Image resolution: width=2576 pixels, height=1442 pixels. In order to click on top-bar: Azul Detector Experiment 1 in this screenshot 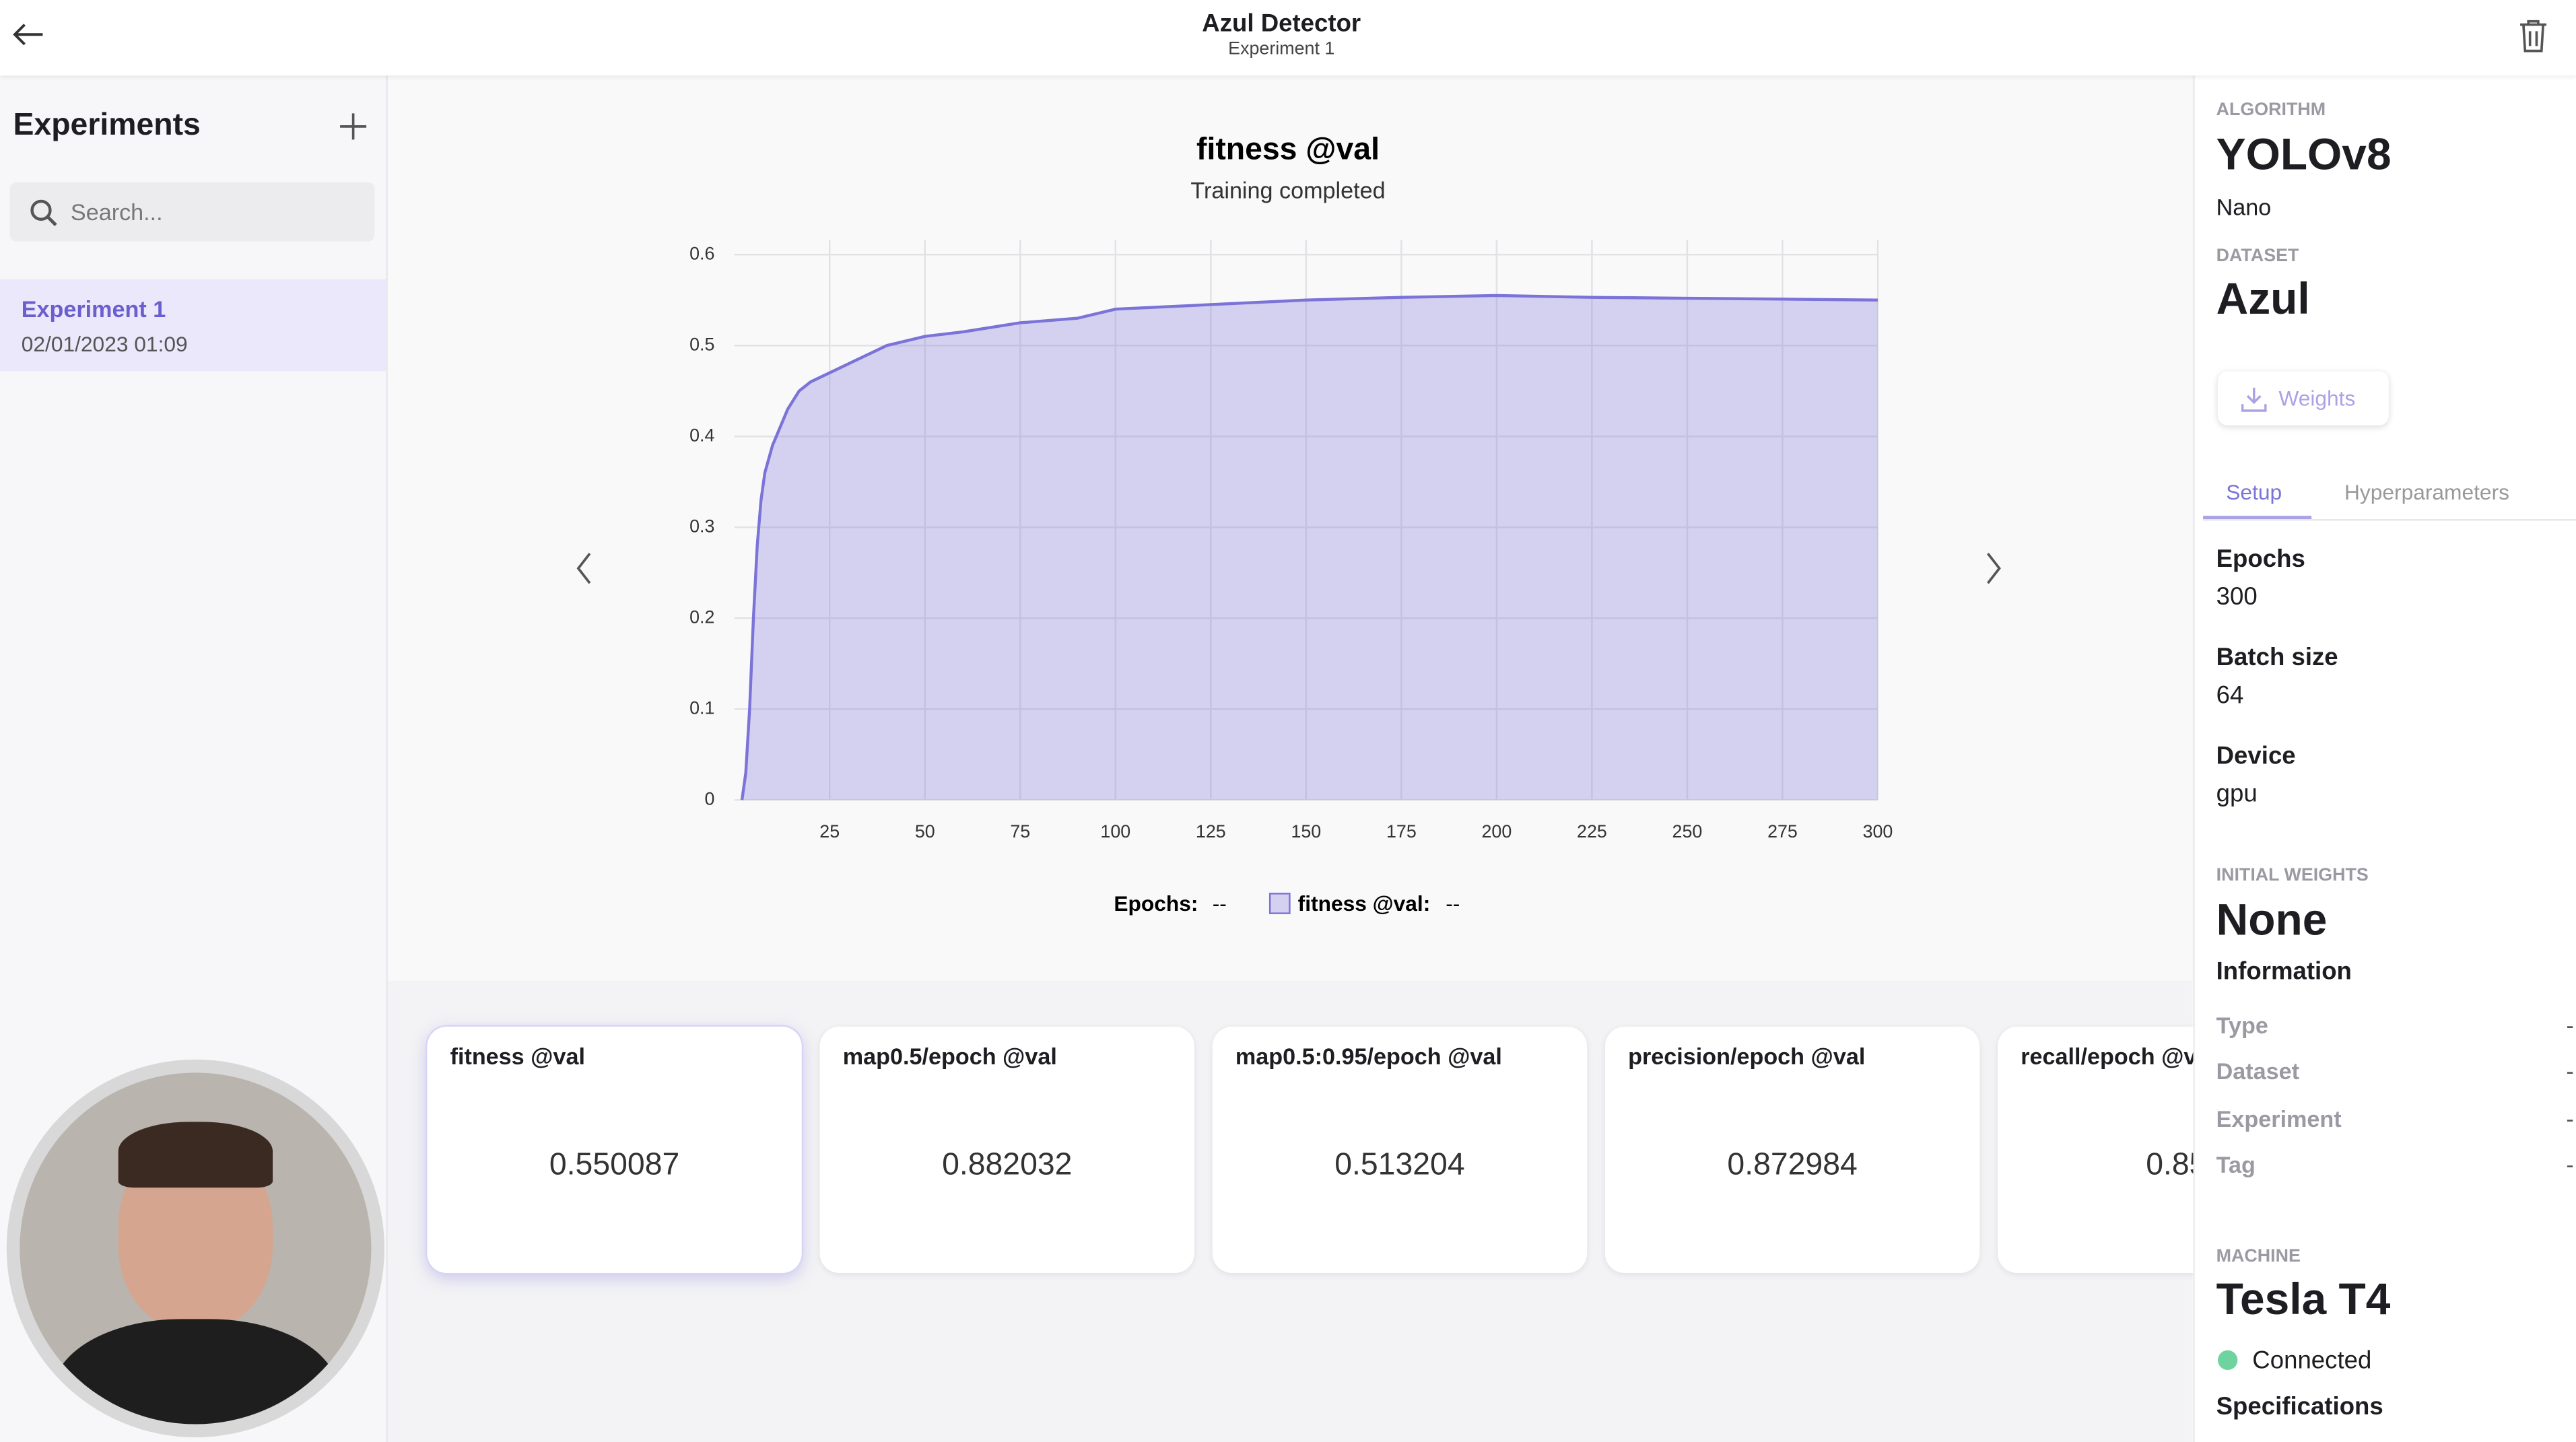, I will do `click(1288, 38)`.